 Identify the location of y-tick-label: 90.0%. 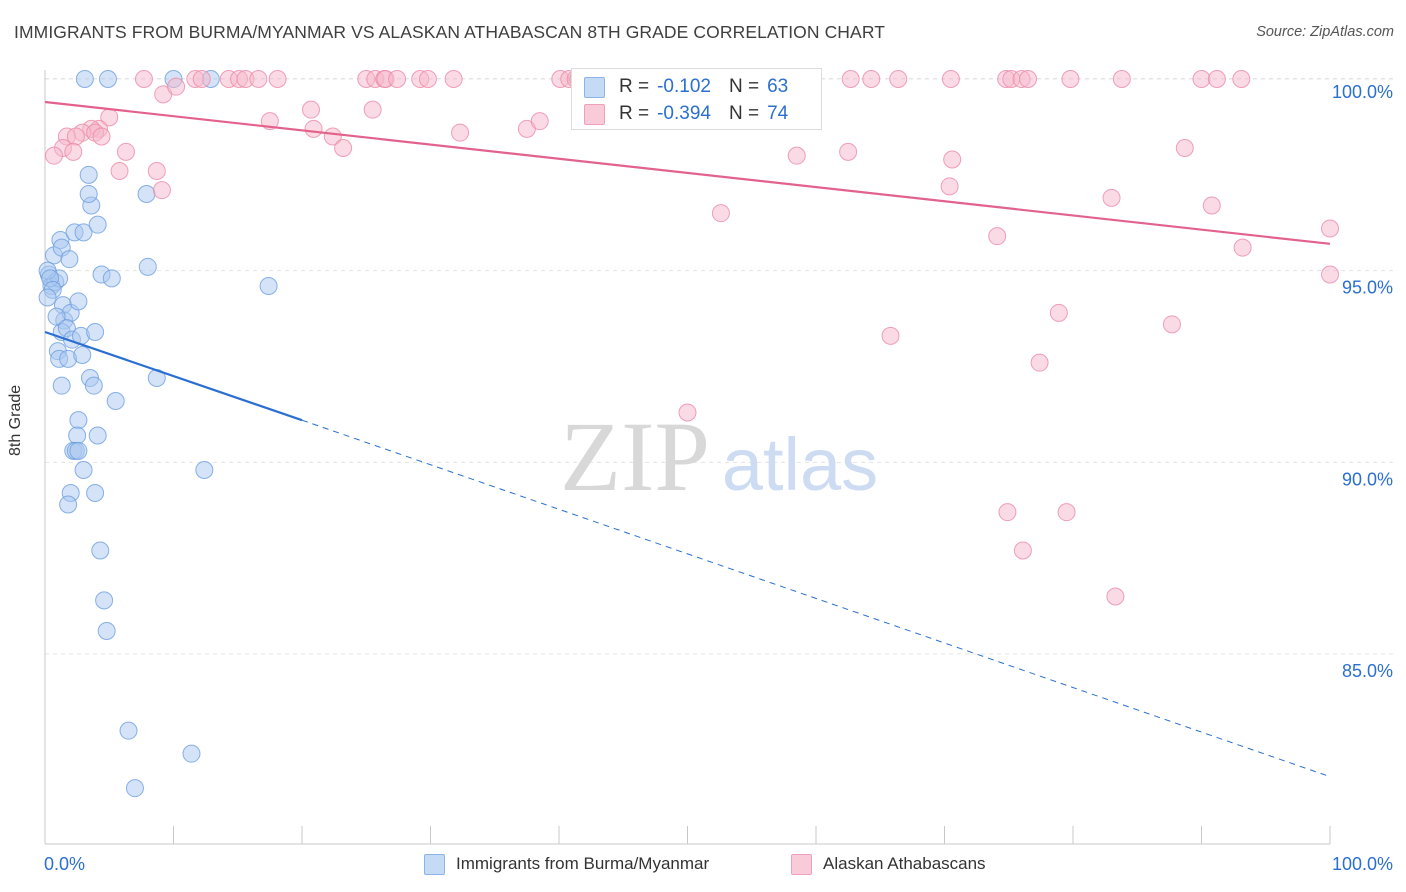
(1367, 479).